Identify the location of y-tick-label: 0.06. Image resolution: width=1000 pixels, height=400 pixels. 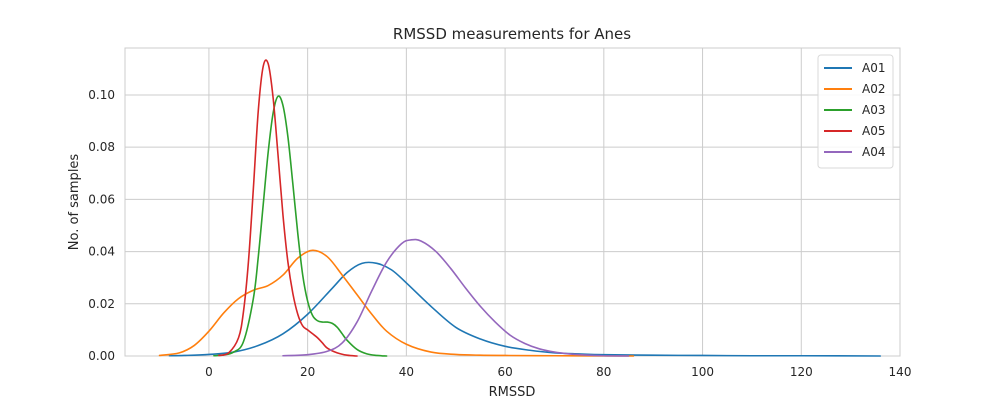
(101, 199).